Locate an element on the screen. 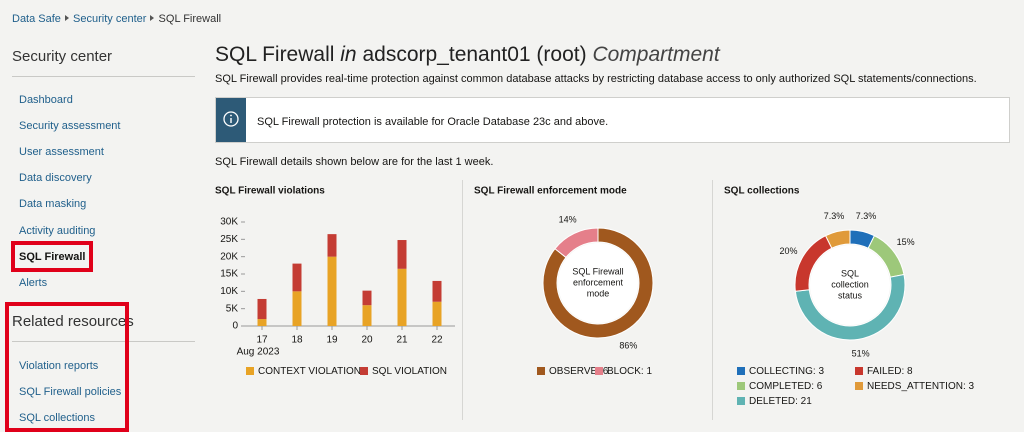 The image size is (1024, 432). legend-label: COLLECTING: 3 is located at coordinates (786, 371).